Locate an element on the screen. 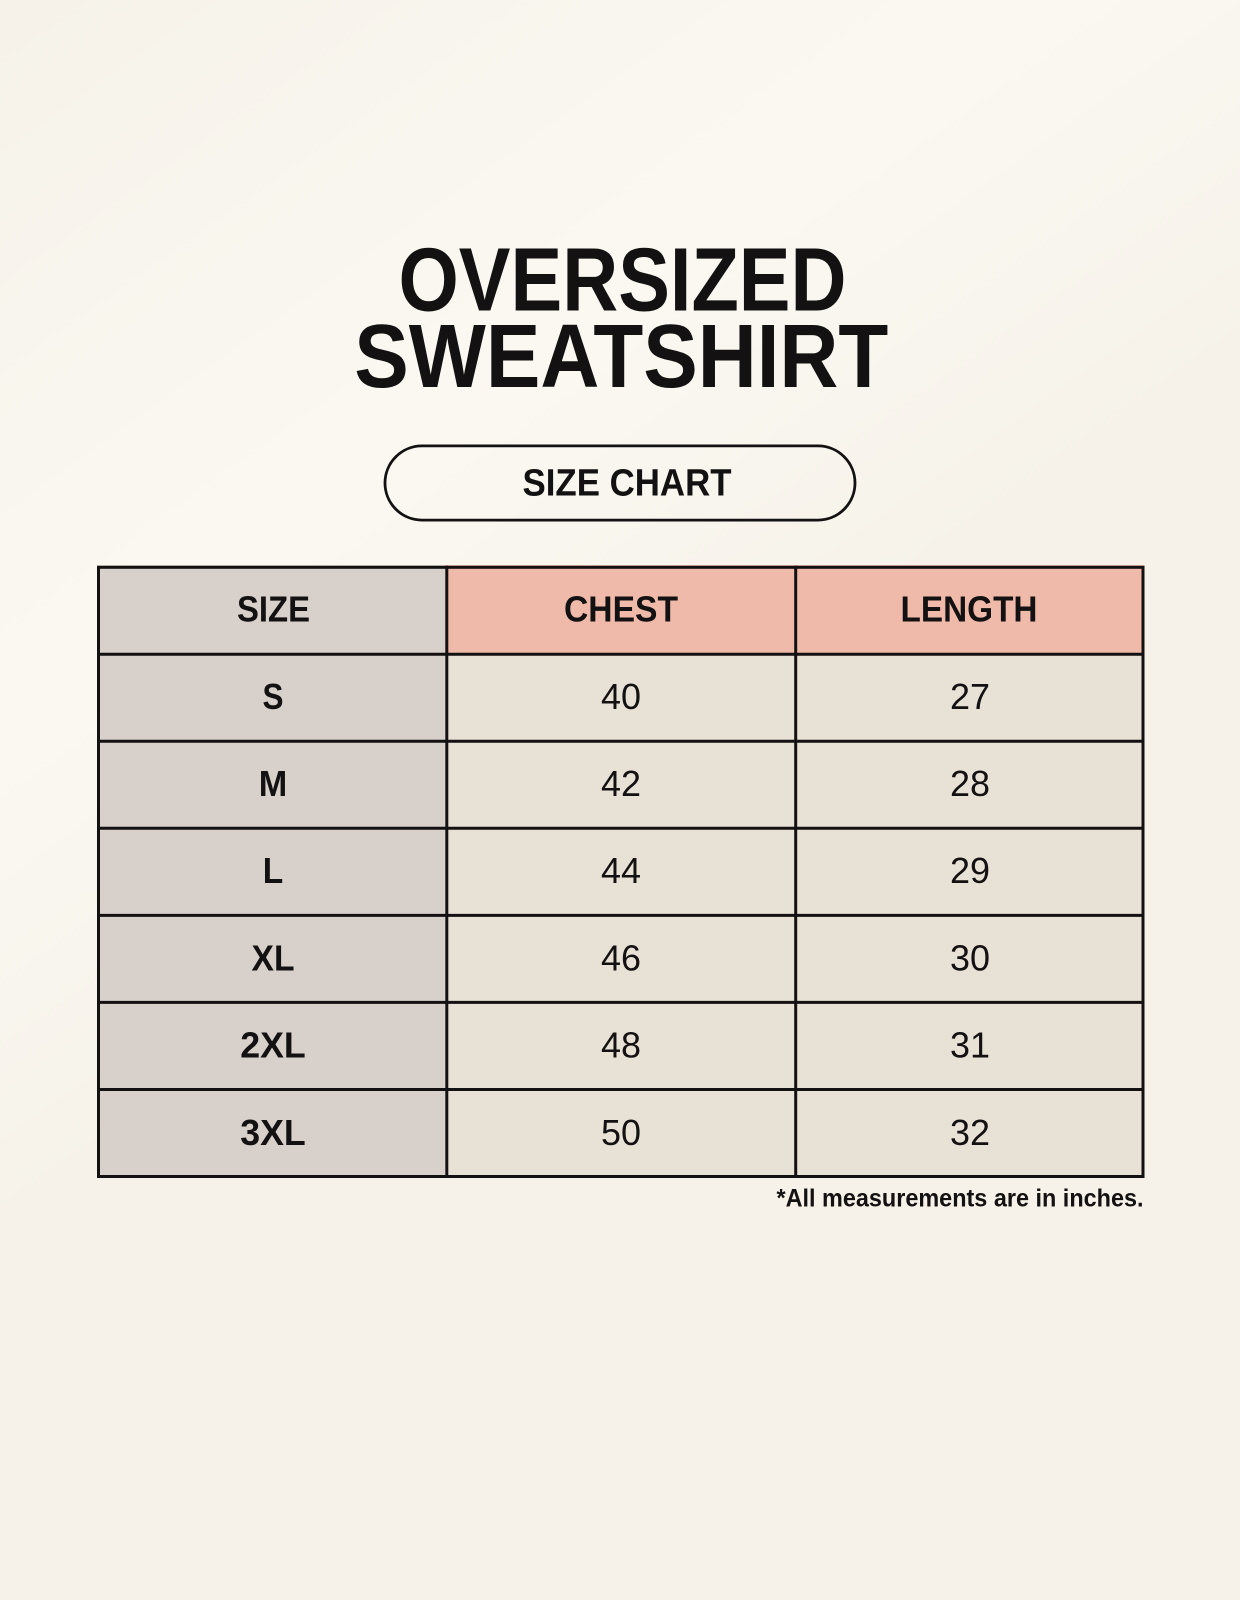 This screenshot has height=1600, width=1240. svg-text: XL is located at coordinates (273, 957).